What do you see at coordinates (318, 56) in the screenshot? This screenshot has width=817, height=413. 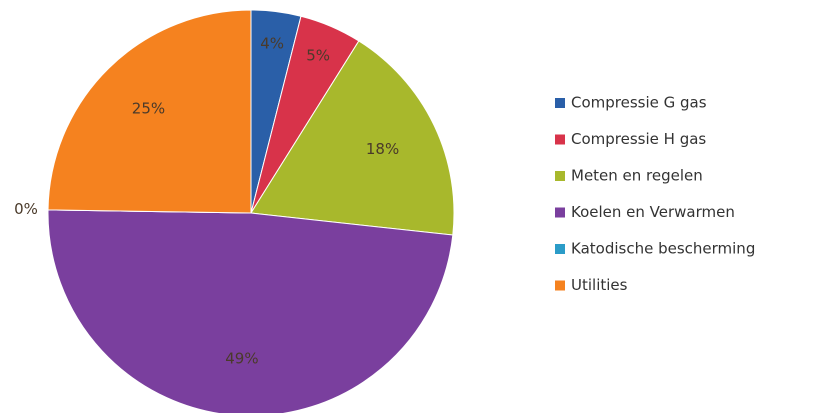 I see `data-label: 5%` at bounding box center [318, 56].